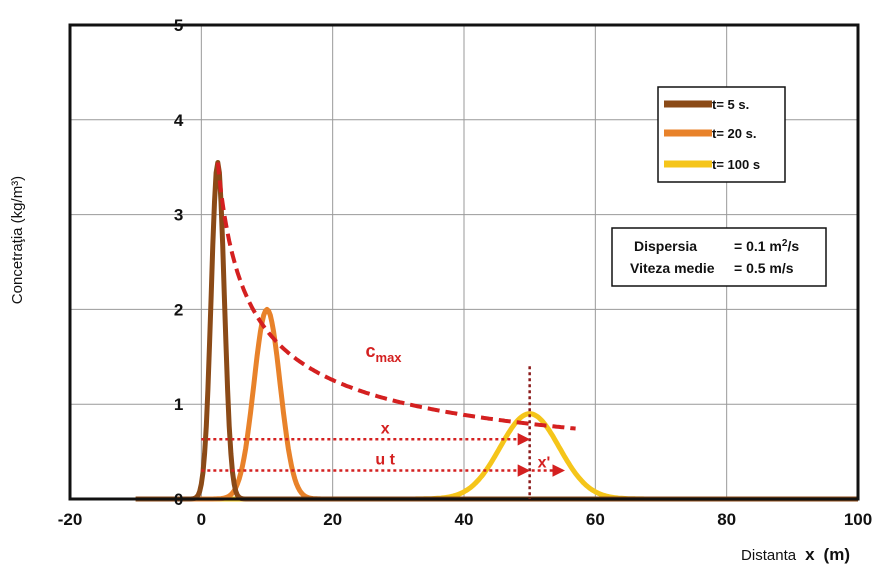  Describe the element at coordinates (17, 240) in the screenshot. I see `y-axis-title: Concetraţia (kg/m³)` at that location.